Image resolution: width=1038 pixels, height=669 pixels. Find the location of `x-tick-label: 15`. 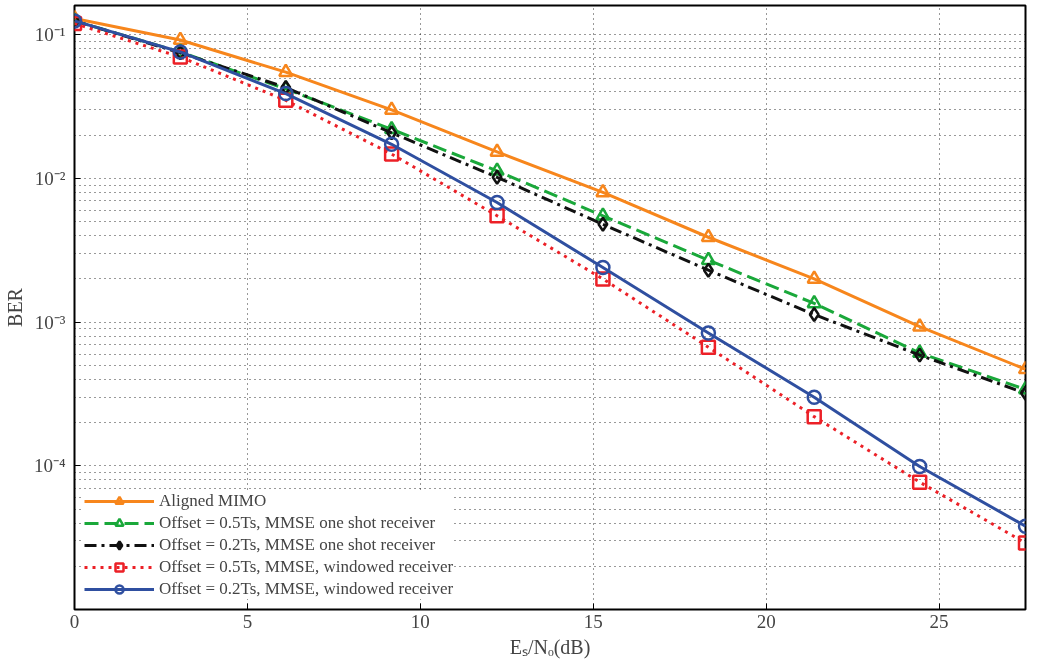

x-tick-label: 15 is located at coordinates (593, 621).